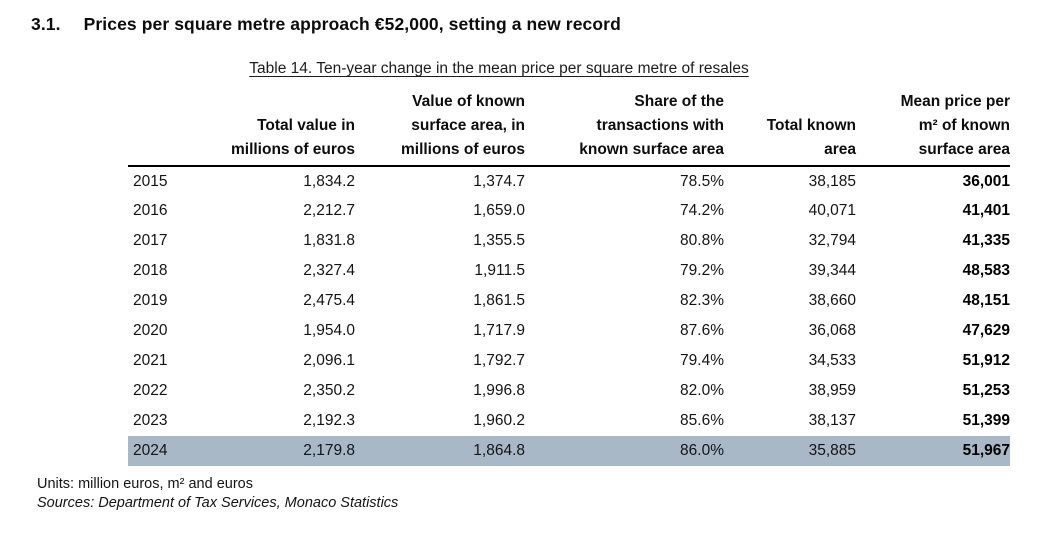 This screenshot has height=538, width=1044. I want to click on value-cell: 36,068, so click(832, 330).